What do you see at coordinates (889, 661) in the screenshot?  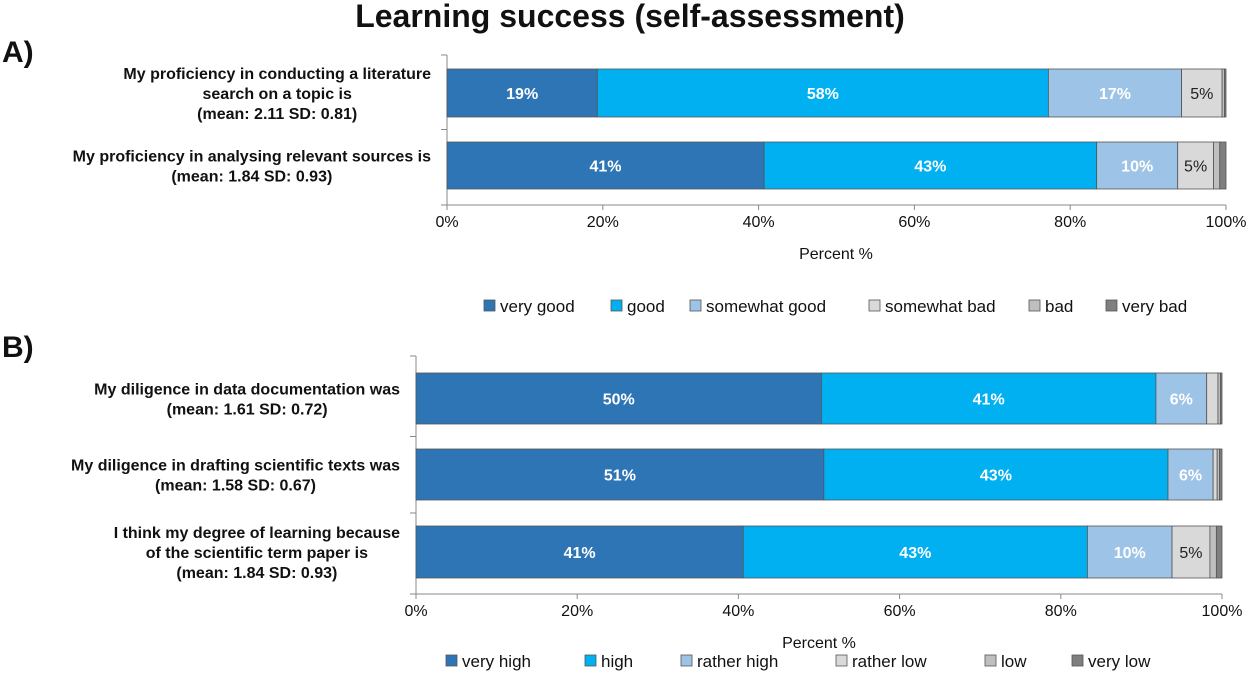 I see `legend-label: rather low` at bounding box center [889, 661].